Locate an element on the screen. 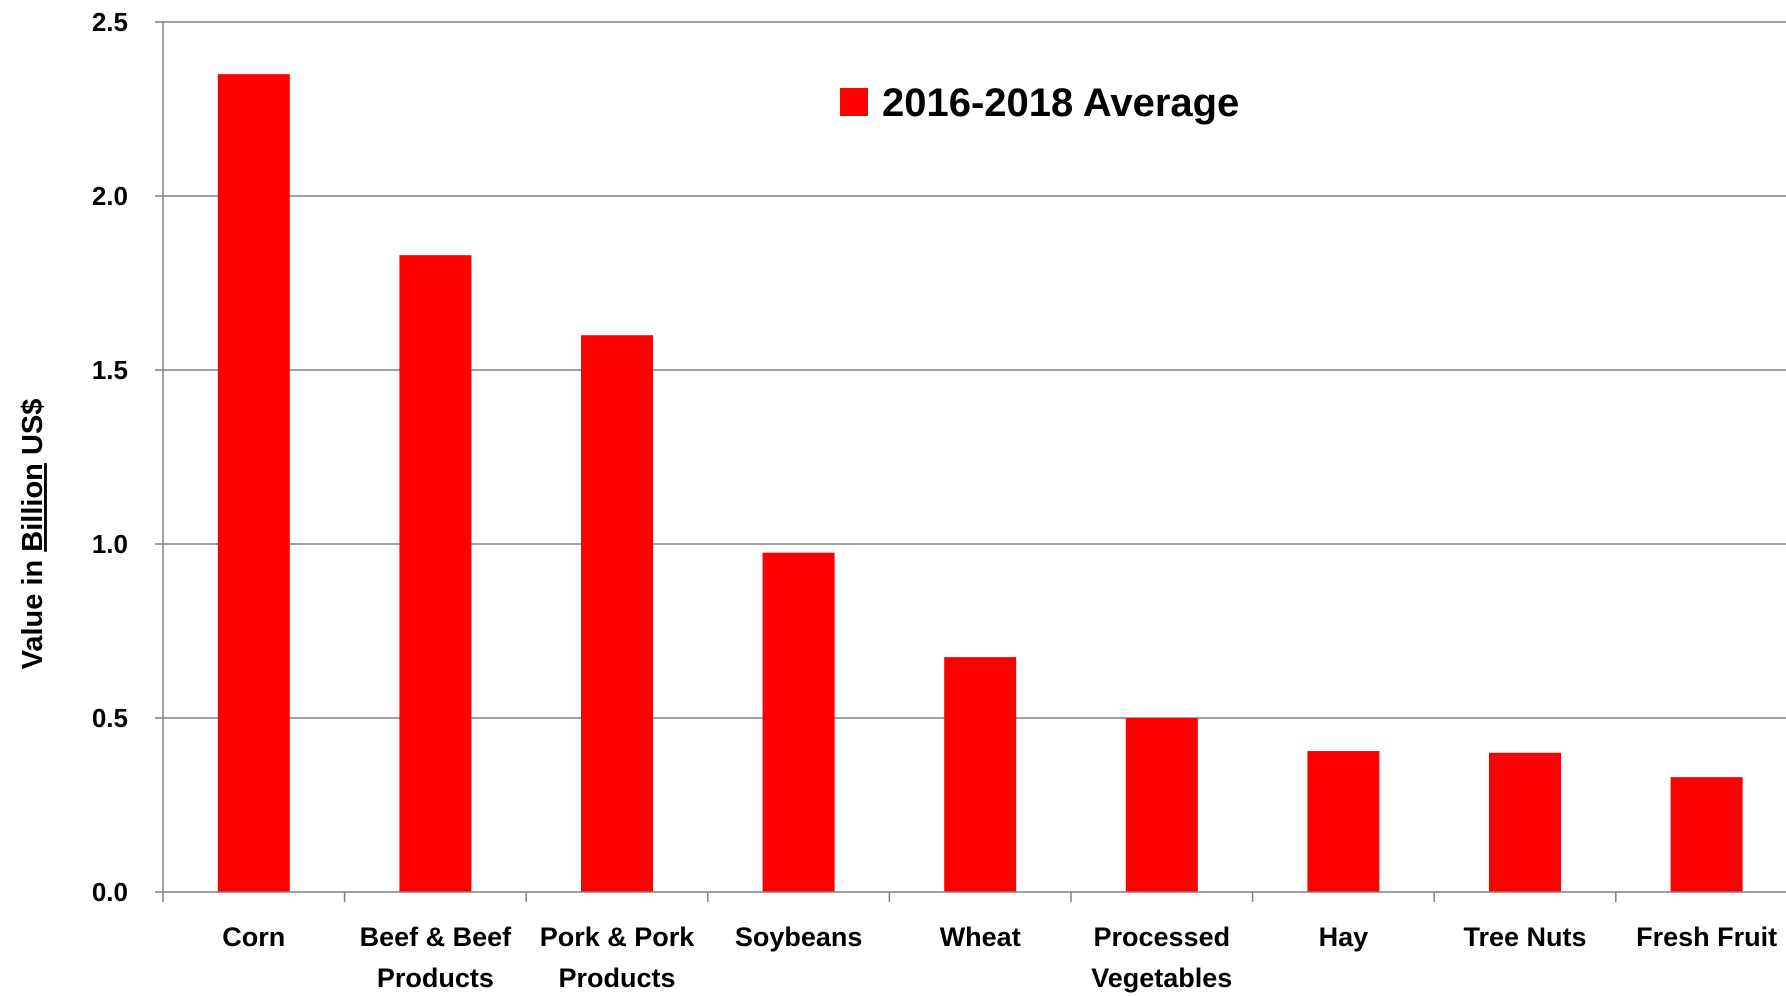 This screenshot has height=996, width=1786. x-category-label: Tree Nuts is located at coordinates (1524, 937).